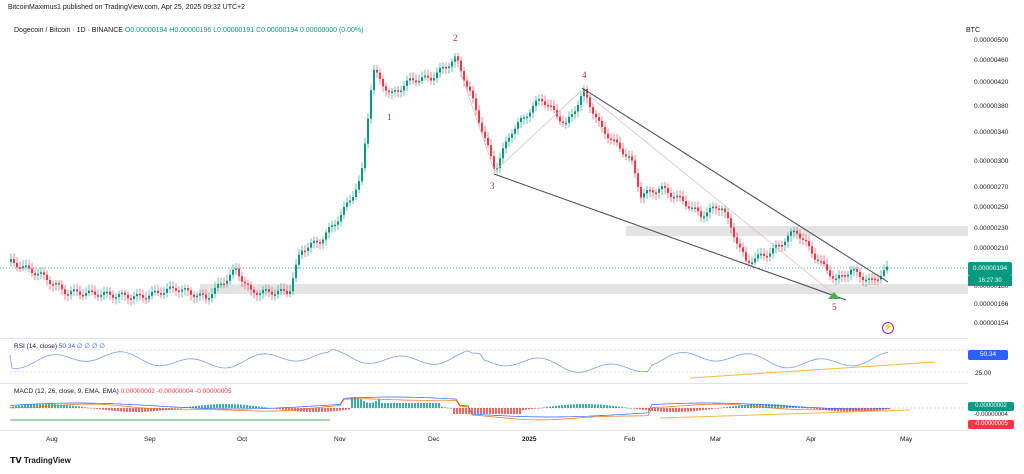 The image size is (1024, 474). What do you see at coordinates (888, 328) in the screenshot?
I see `replay-icon: ⚡` at bounding box center [888, 328].